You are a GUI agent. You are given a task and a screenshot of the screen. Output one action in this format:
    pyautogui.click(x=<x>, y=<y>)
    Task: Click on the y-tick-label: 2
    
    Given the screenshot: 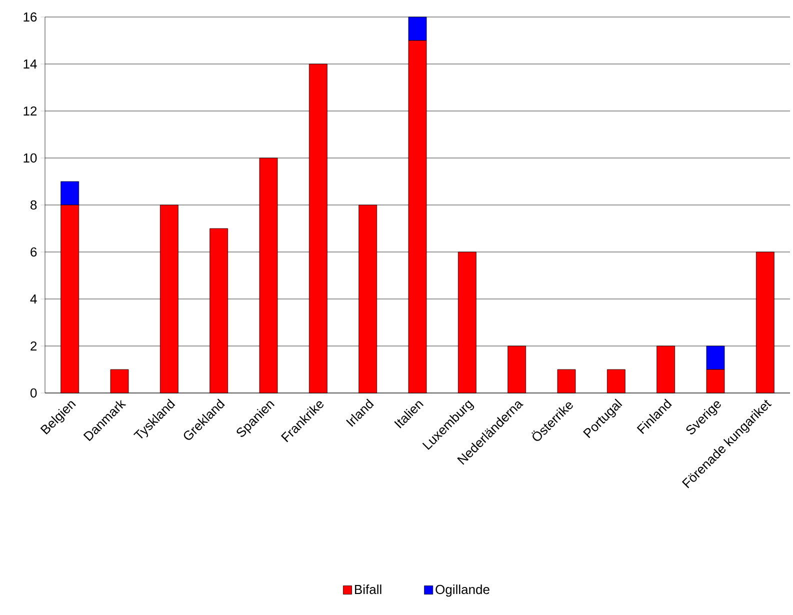 What is the action you would take?
    pyautogui.click(x=33, y=346)
    